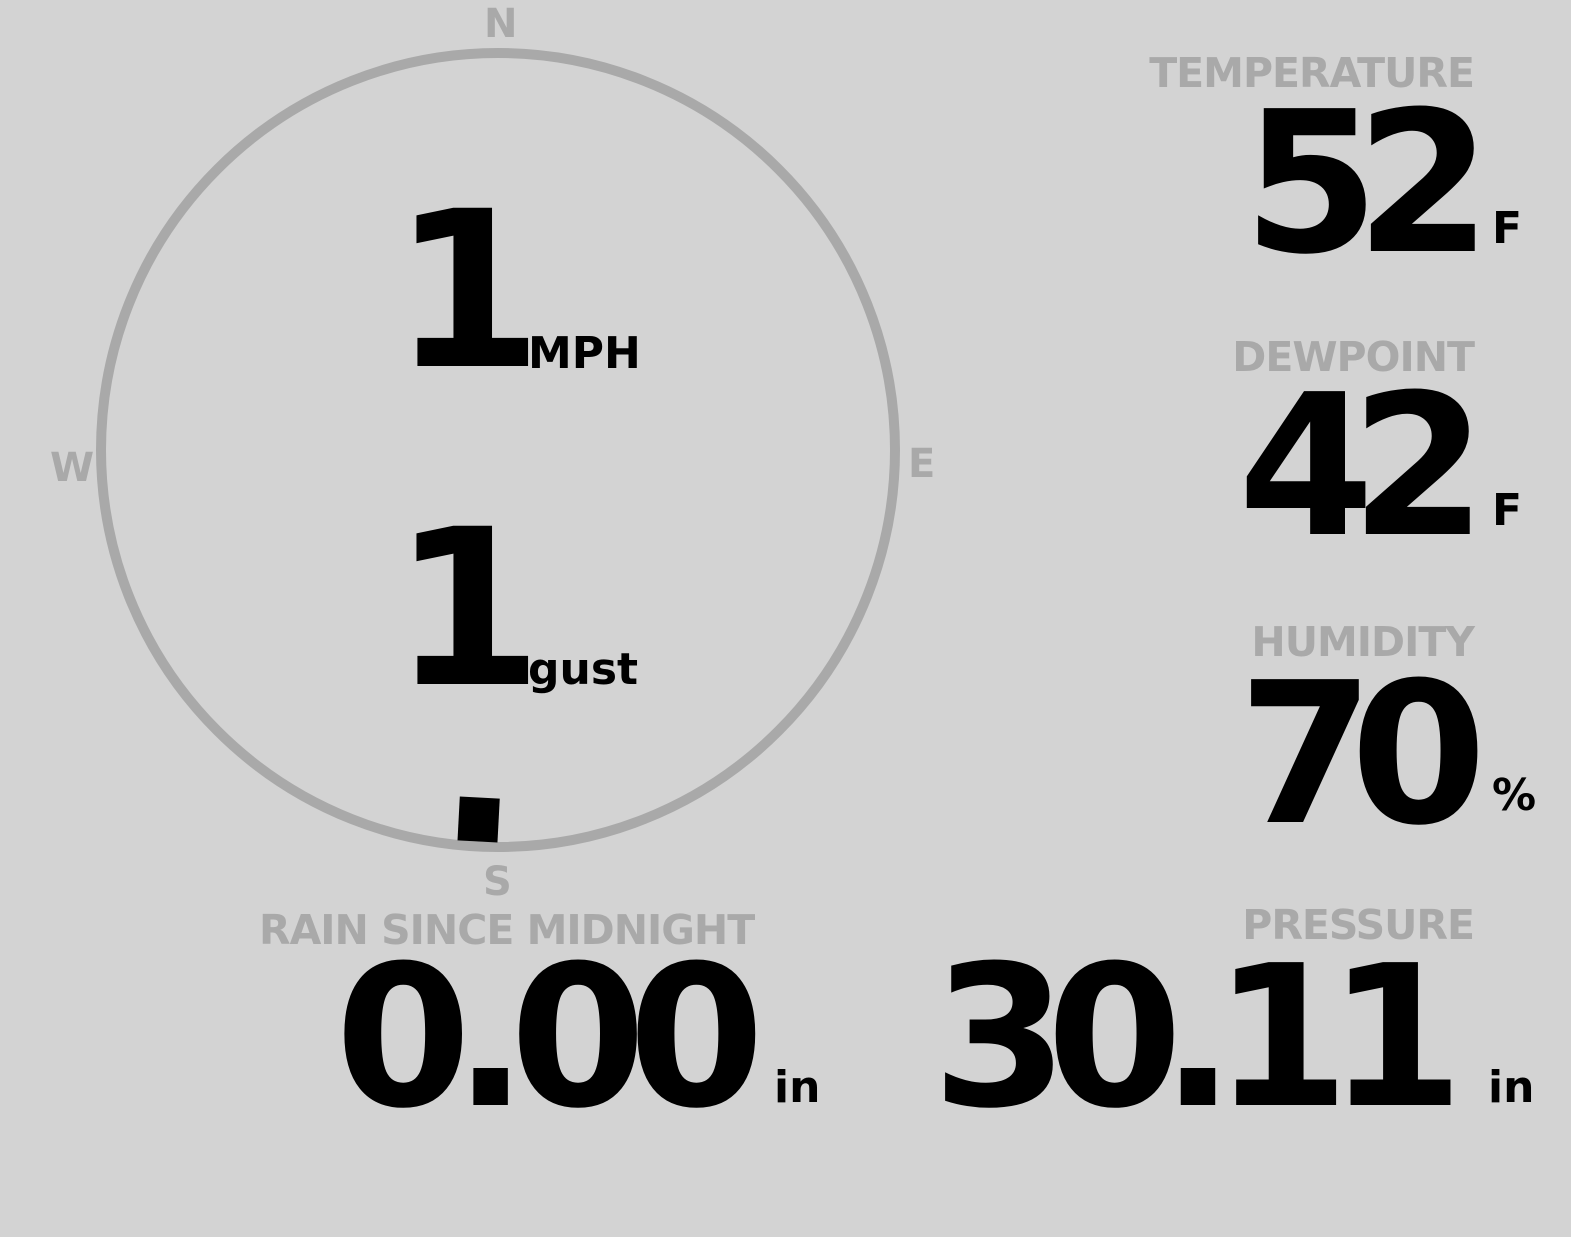  I want to click on temperature-unit: F, so click(1507, 228).